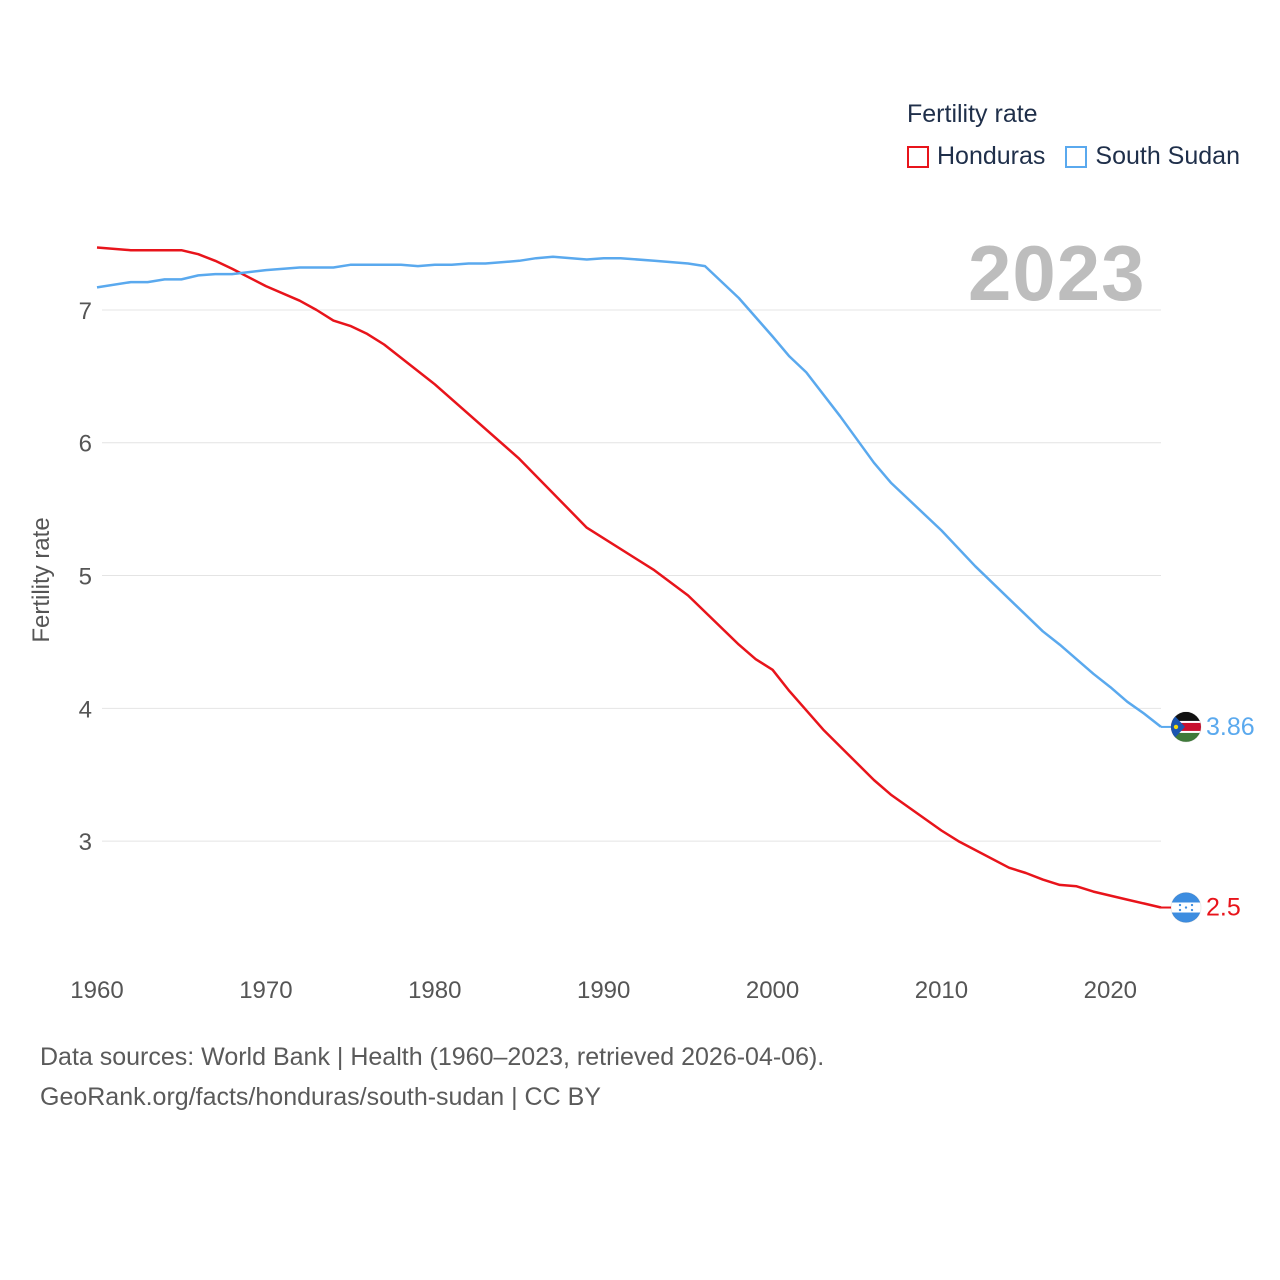  I want to click on legend-swatch-south-sudan, so click(1076, 156).